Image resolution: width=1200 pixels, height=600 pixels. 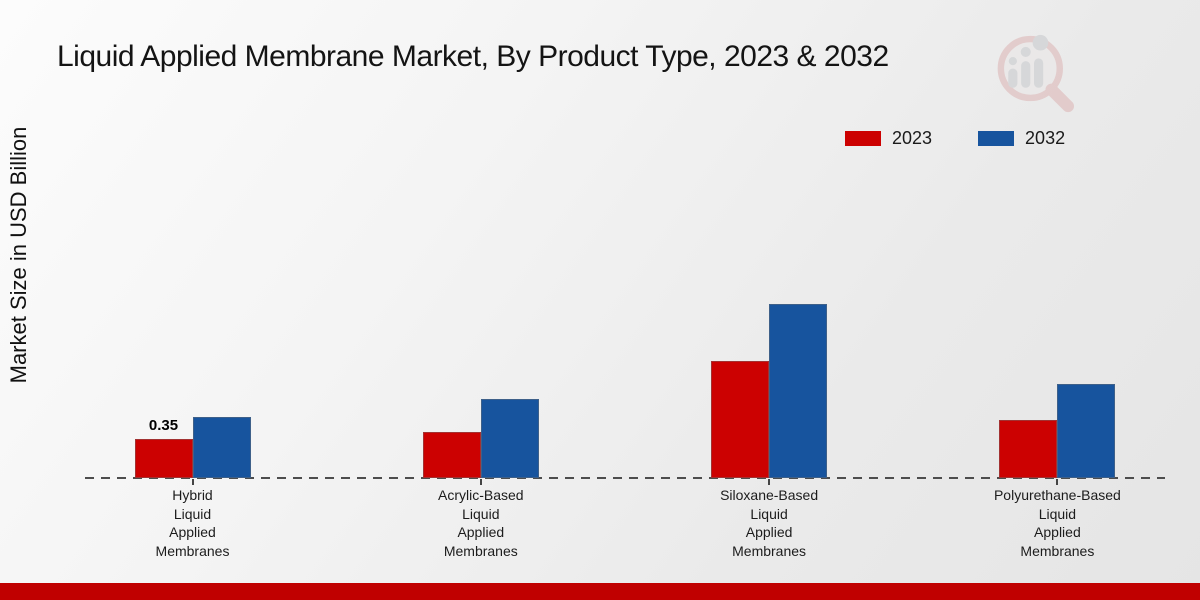 I want to click on category-label-3: Siloxane-Based Liquid Applied Membranes, so click(x=769, y=523).